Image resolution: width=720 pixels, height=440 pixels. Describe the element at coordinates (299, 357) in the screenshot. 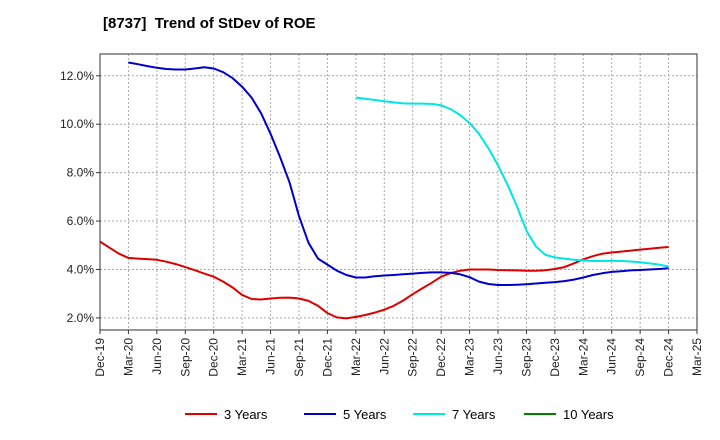

I see `x-tick-label: Sep-21` at that location.